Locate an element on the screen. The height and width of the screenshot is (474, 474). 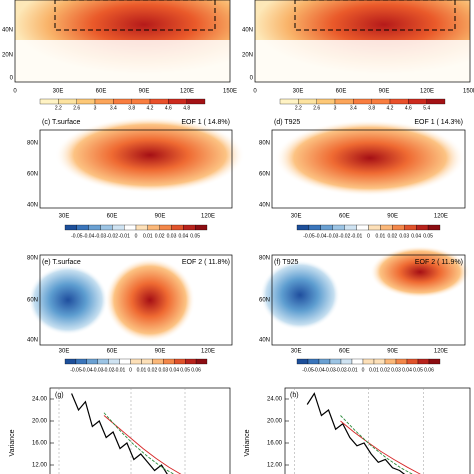
axes-h is located at coordinates (377, 430).